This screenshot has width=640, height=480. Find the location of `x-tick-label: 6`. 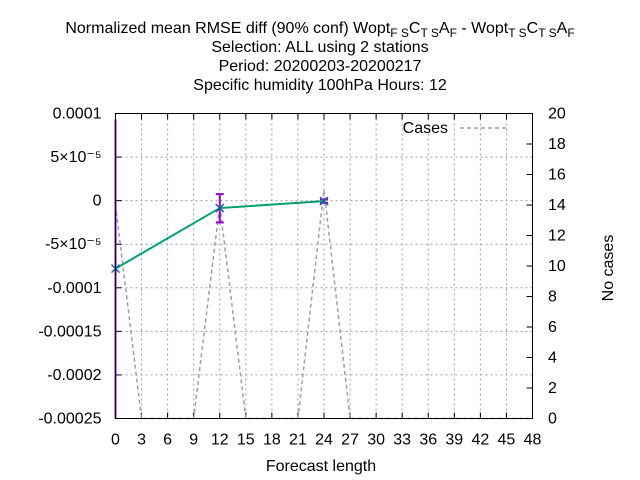

x-tick-label: 6 is located at coordinates (167, 440).